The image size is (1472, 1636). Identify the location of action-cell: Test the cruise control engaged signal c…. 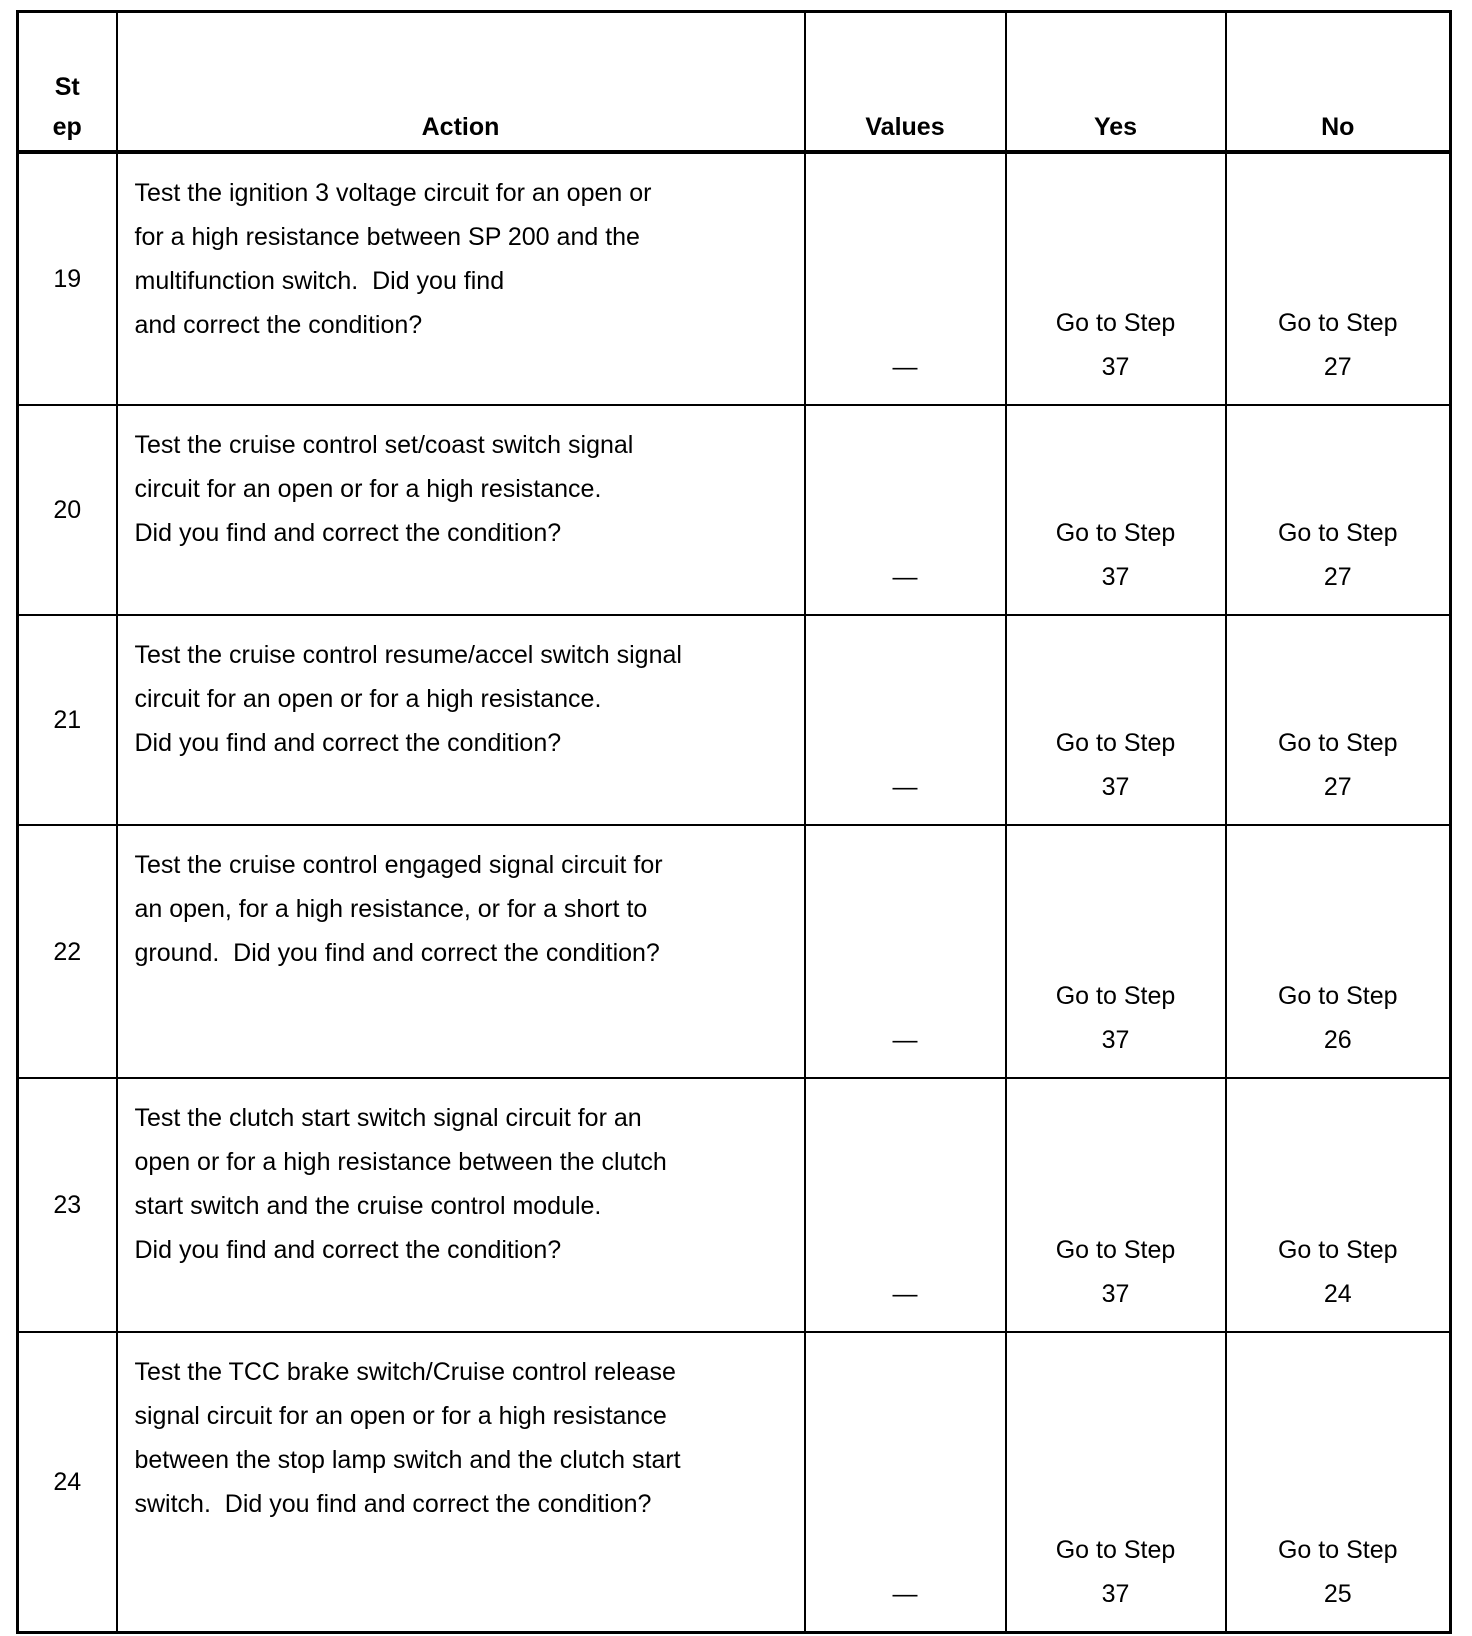
(460, 951).